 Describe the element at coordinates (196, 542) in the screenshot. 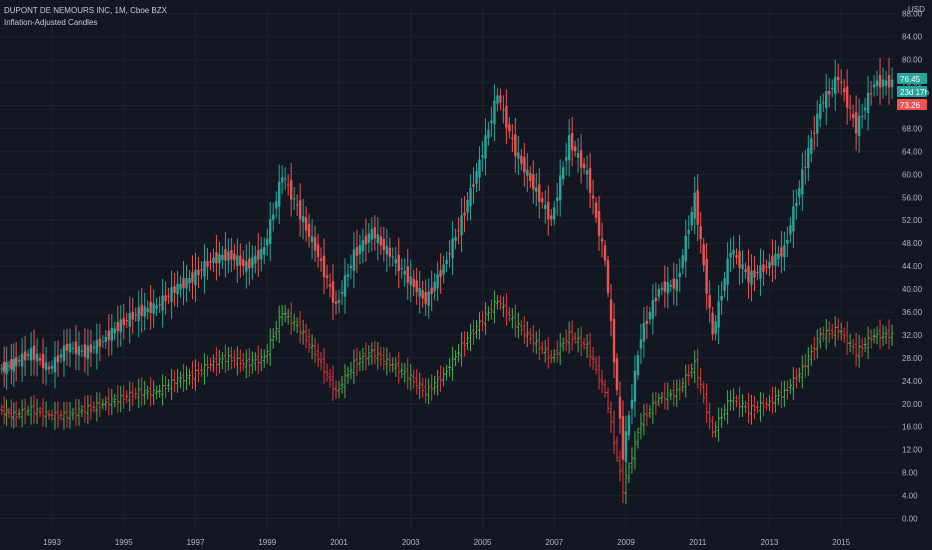

I see `x-tick-label: 1997` at that location.